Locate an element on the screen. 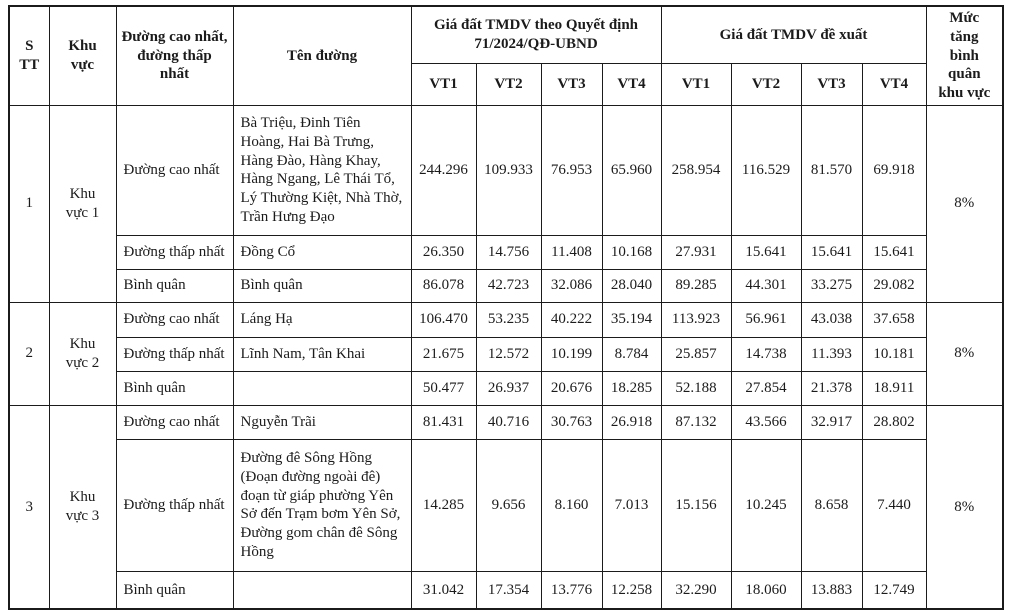 Image resolution: width=1010 pixels, height=610 pixels. cell-qd-vt4: 7.013 is located at coordinates (631, 505).